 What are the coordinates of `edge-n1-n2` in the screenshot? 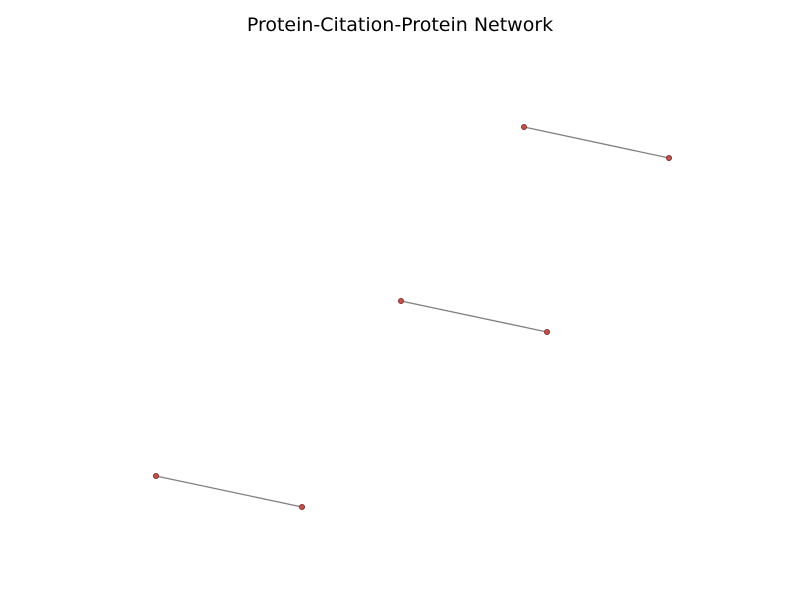 It's located at (596, 142).